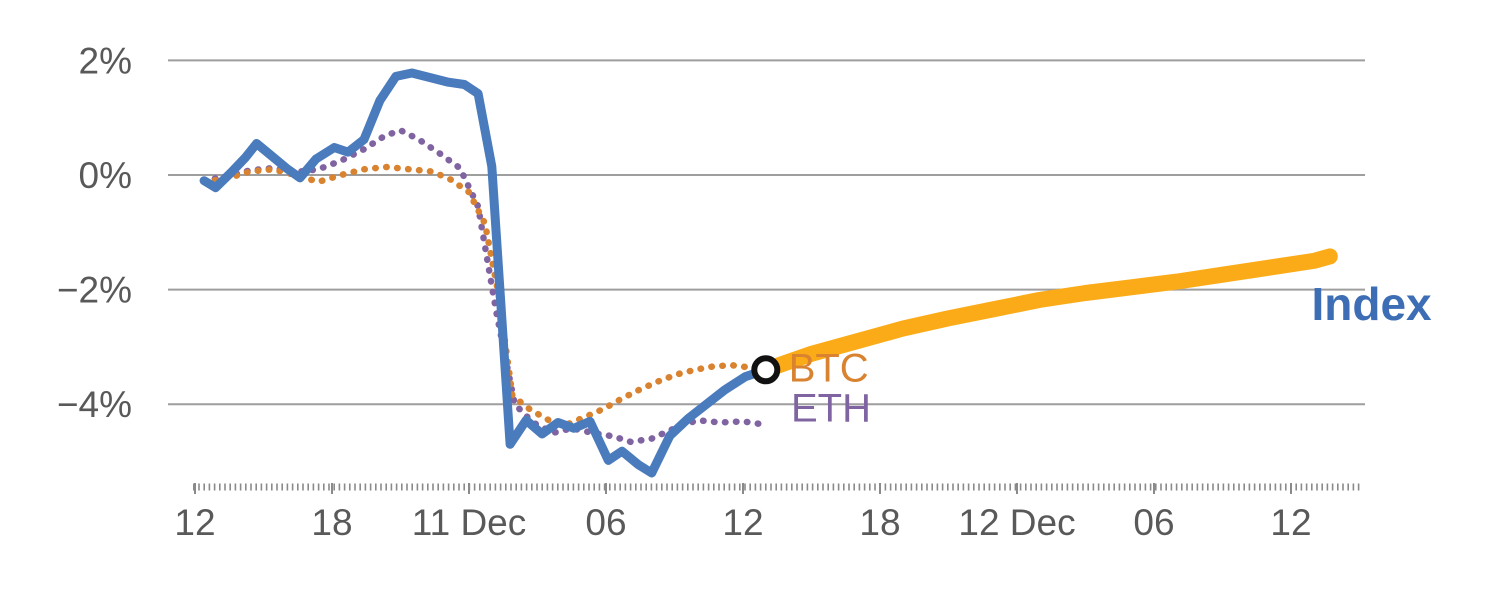 The width and height of the screenshot is (1500, 600). I want to click on y-axis-tick-label: −2%, so click(94, 290).